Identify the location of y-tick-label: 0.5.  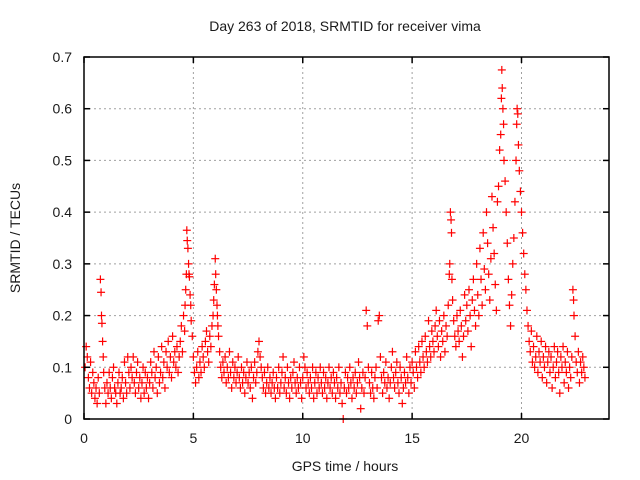
(63, 160).